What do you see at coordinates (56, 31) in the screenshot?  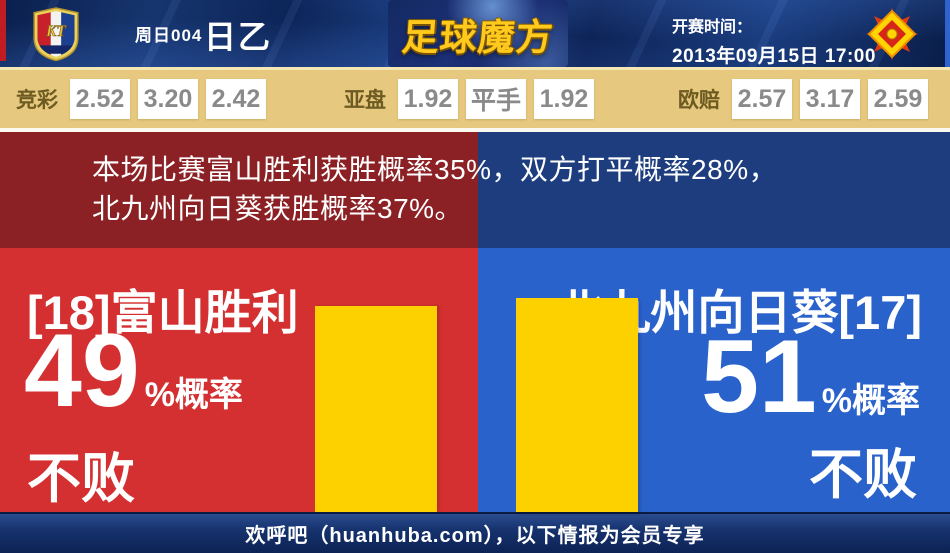 I see `svg-text: KT` at bounding box center [56, 31].